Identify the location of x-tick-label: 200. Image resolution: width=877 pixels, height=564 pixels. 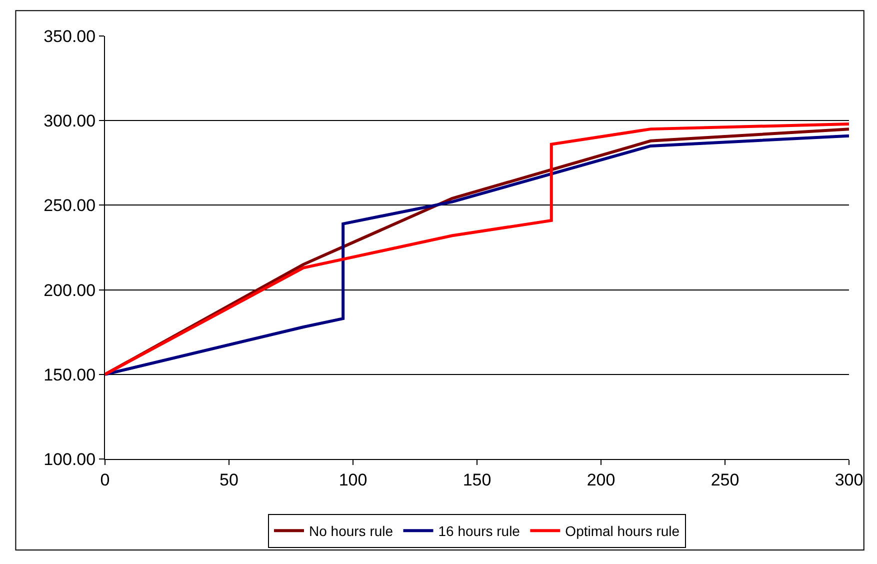
(601, 480).